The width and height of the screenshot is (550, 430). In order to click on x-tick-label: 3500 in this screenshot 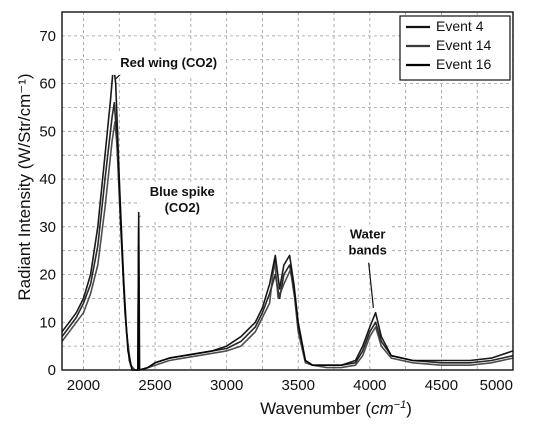, I will do `click(298, 385)`.